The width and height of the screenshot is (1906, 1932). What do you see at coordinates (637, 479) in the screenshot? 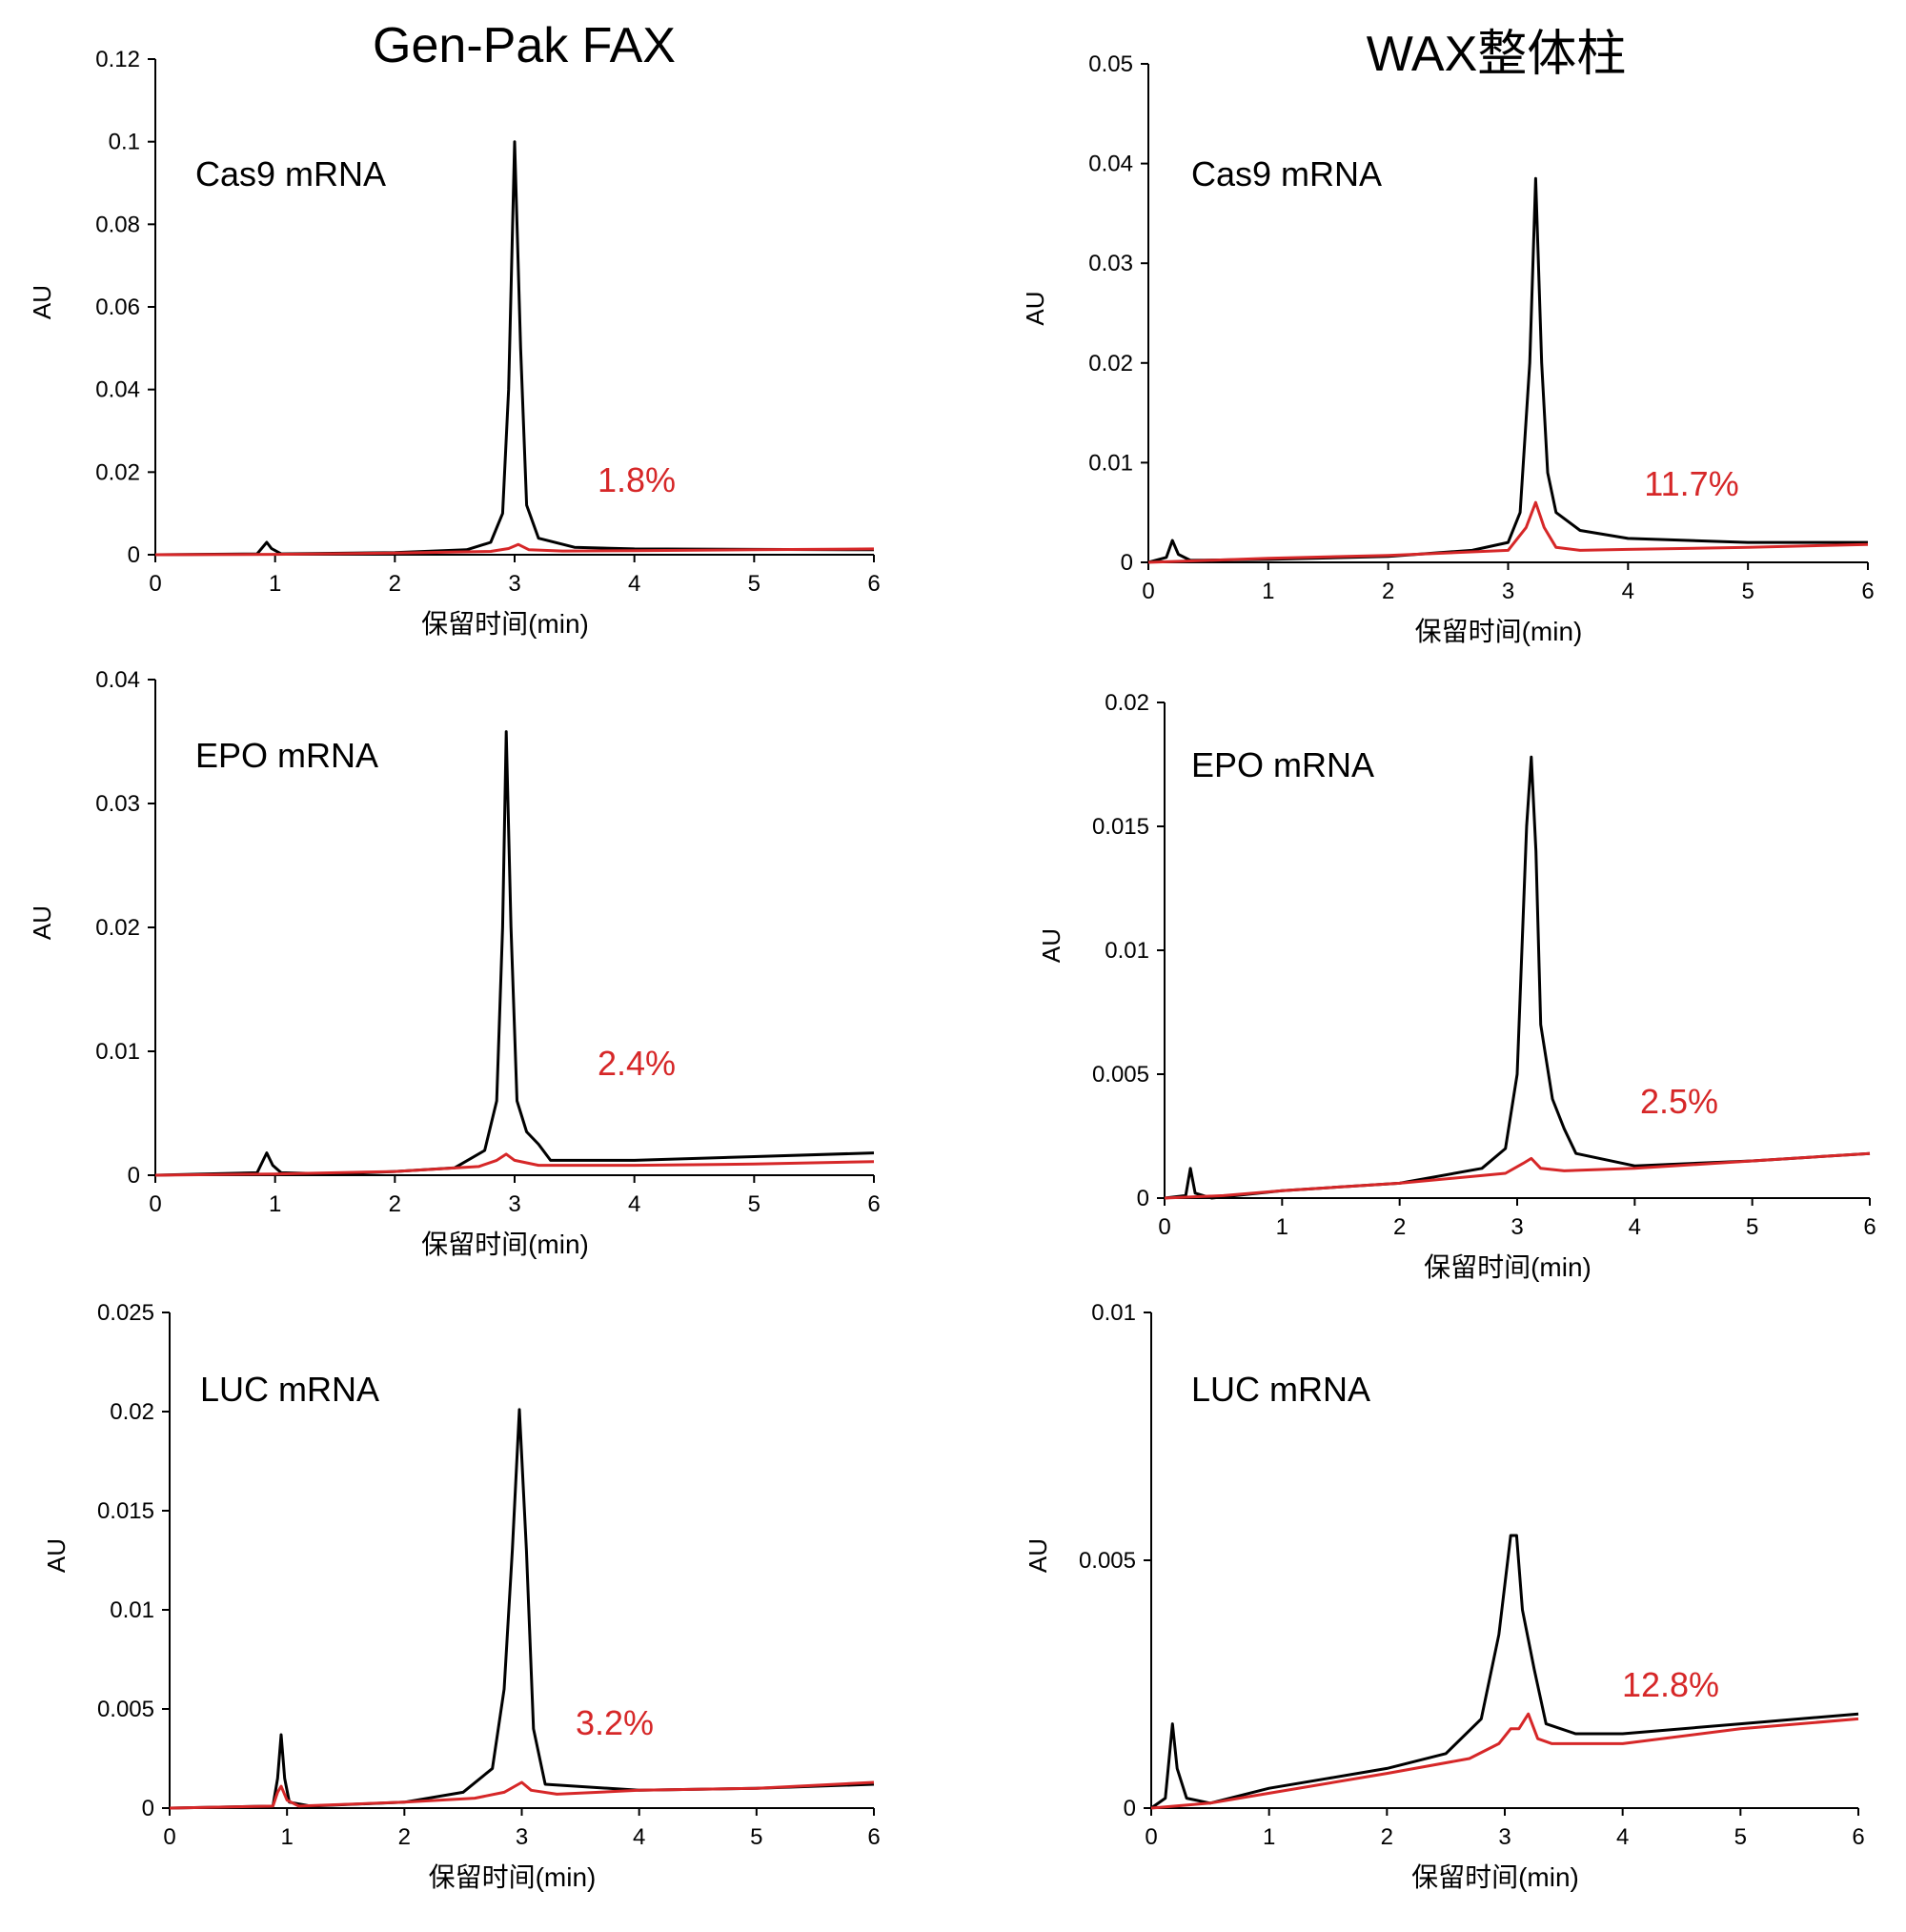
I see `percent-label: 1.8%` at bounding box center [637, 479].